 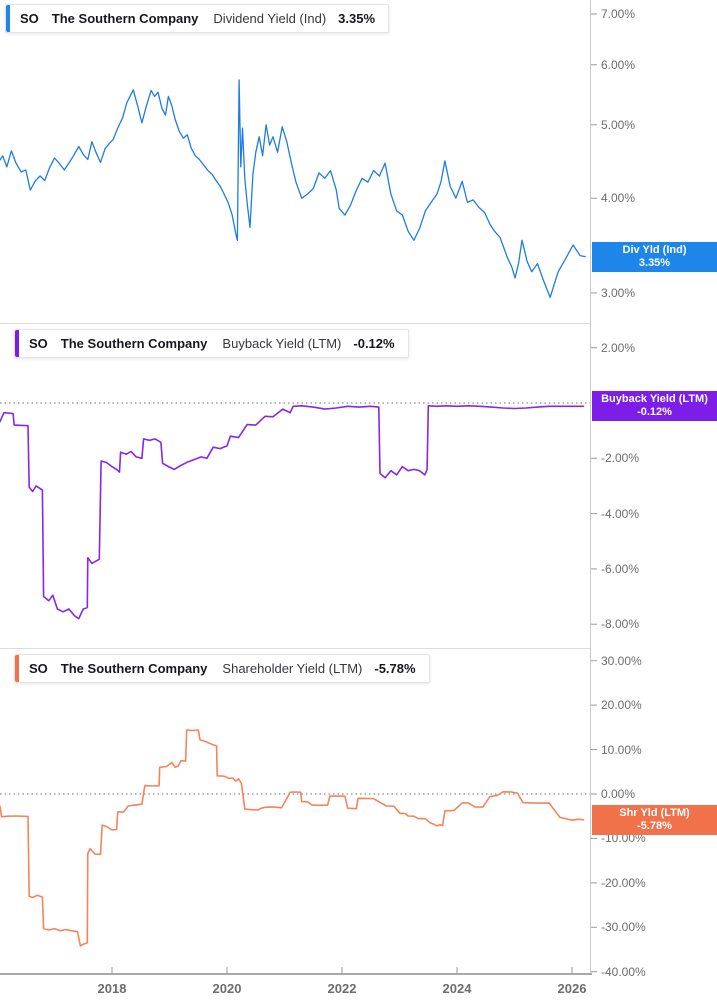 What do you see at coordinates (620, 624) in the screenshot?
I see `y-axis-tick-label: -8.00%` at bounding box center [620, 624].